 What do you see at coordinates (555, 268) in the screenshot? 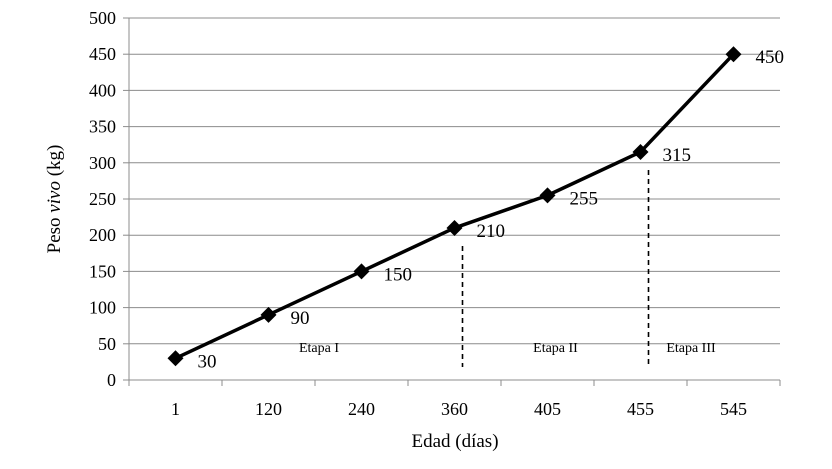
I see `stage-dividers` at bounding box center [555, 268].